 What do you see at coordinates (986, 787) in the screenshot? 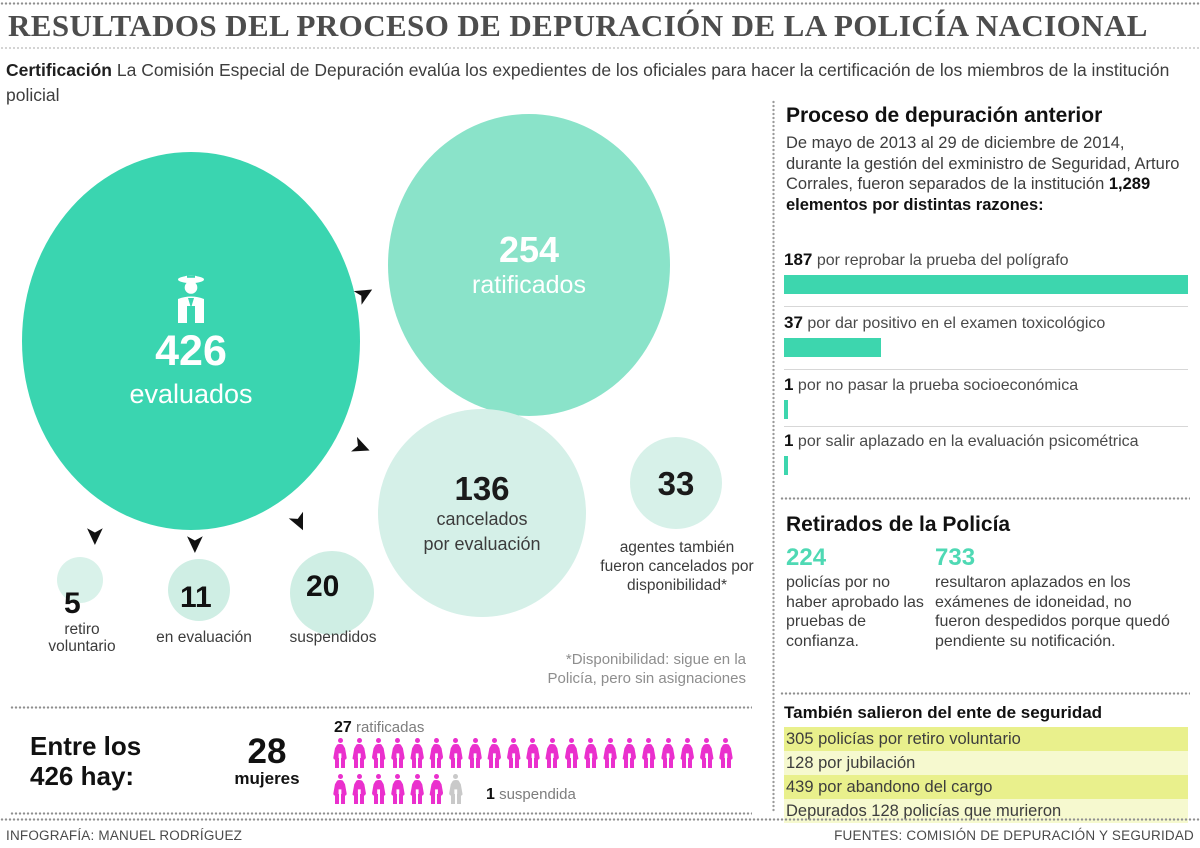
I see `tambien-row-2: 439 por abandono del cargo` at bounding box center [986, 787].